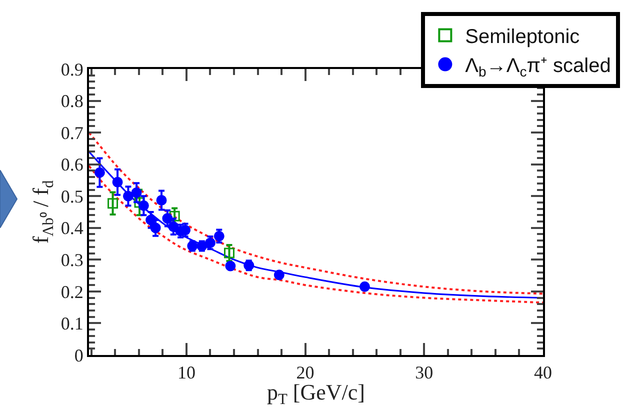  I want to click on legend-label: Λ$_{b}$→Λ$_{c}$π⁺ scaled, so click(538, 67).